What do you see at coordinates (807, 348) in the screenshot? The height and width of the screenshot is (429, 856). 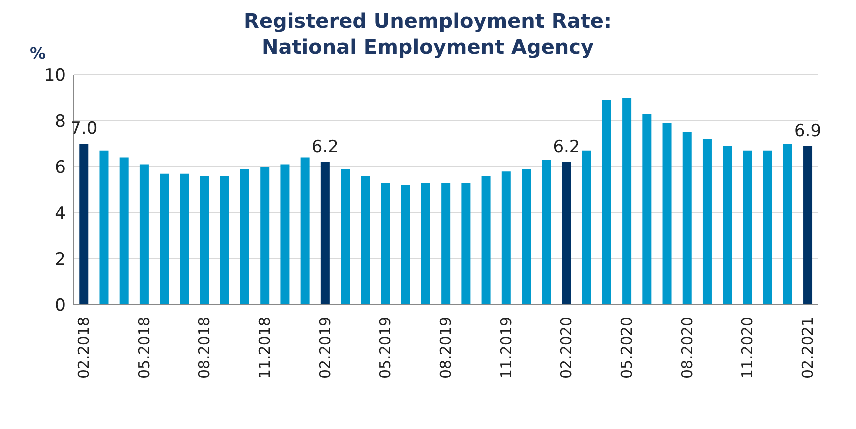 I see `x-tick-label: 02.2021` at bounding box center [807, 348].